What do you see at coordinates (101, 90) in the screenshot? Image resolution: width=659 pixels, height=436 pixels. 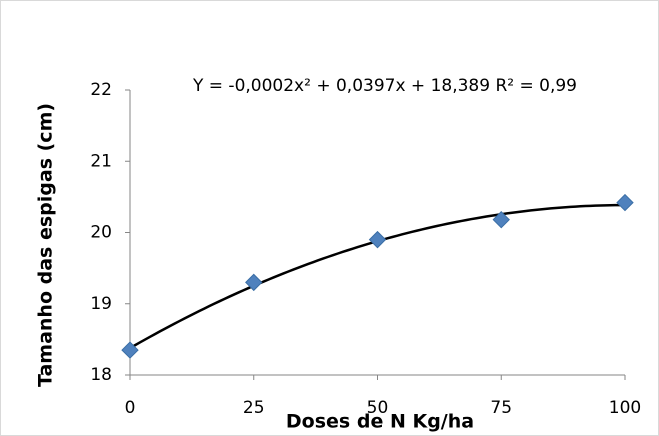 I see `y-tick-label: 22` at bounding box center [101, 90].